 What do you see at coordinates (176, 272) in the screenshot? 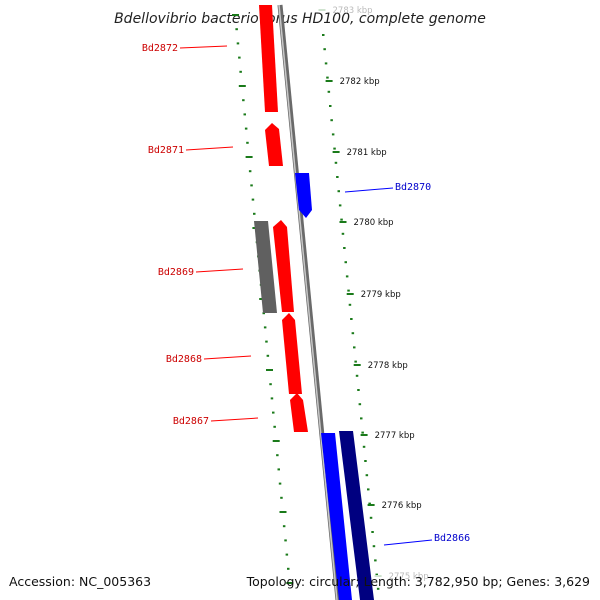
I see `gene-label-bd2869: Bd2869` at bounding box center [176, 272].